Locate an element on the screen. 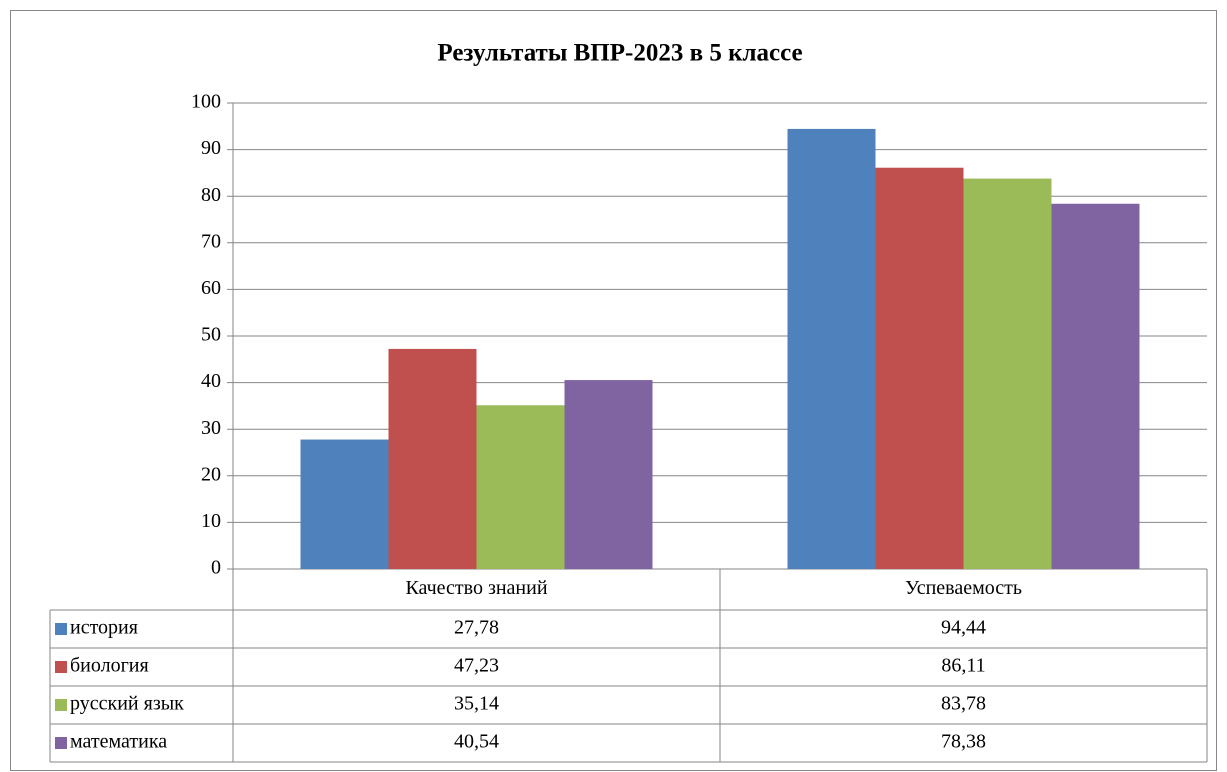  legend-label: биология is located at coordinates (109, 666).